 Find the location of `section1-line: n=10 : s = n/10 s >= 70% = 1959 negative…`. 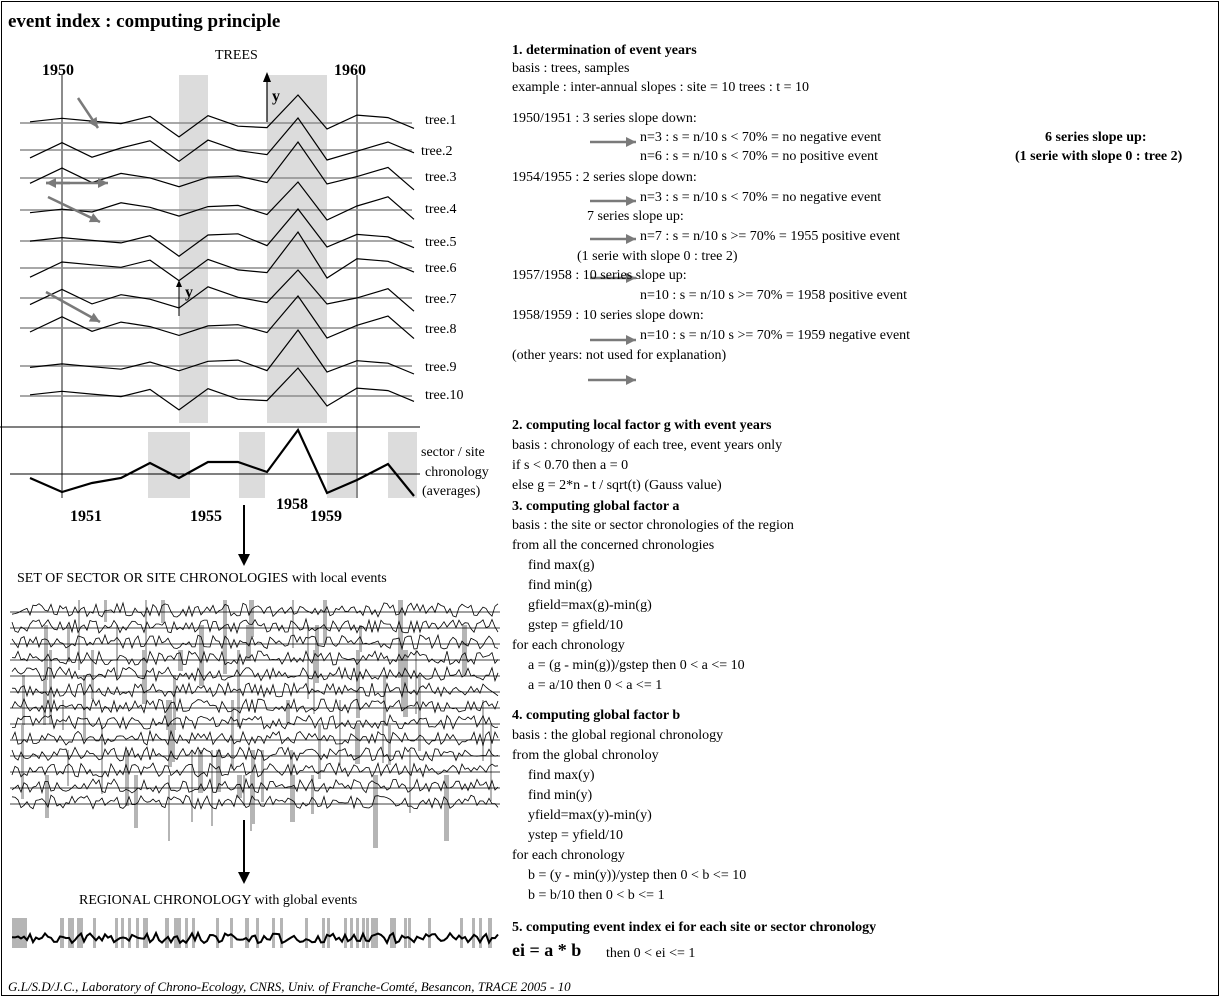

section1-line: n=10 : s = n/10 s >= 70% = 1959 negative… is located at coordinates (775, 335).